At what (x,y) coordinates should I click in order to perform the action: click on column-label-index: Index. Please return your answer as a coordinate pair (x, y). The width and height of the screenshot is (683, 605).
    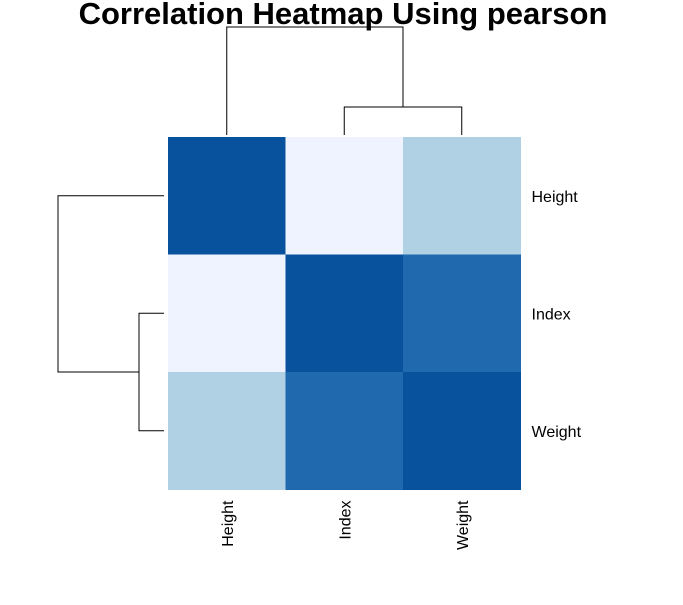
    Looking at the image, I should click on (345, 520).